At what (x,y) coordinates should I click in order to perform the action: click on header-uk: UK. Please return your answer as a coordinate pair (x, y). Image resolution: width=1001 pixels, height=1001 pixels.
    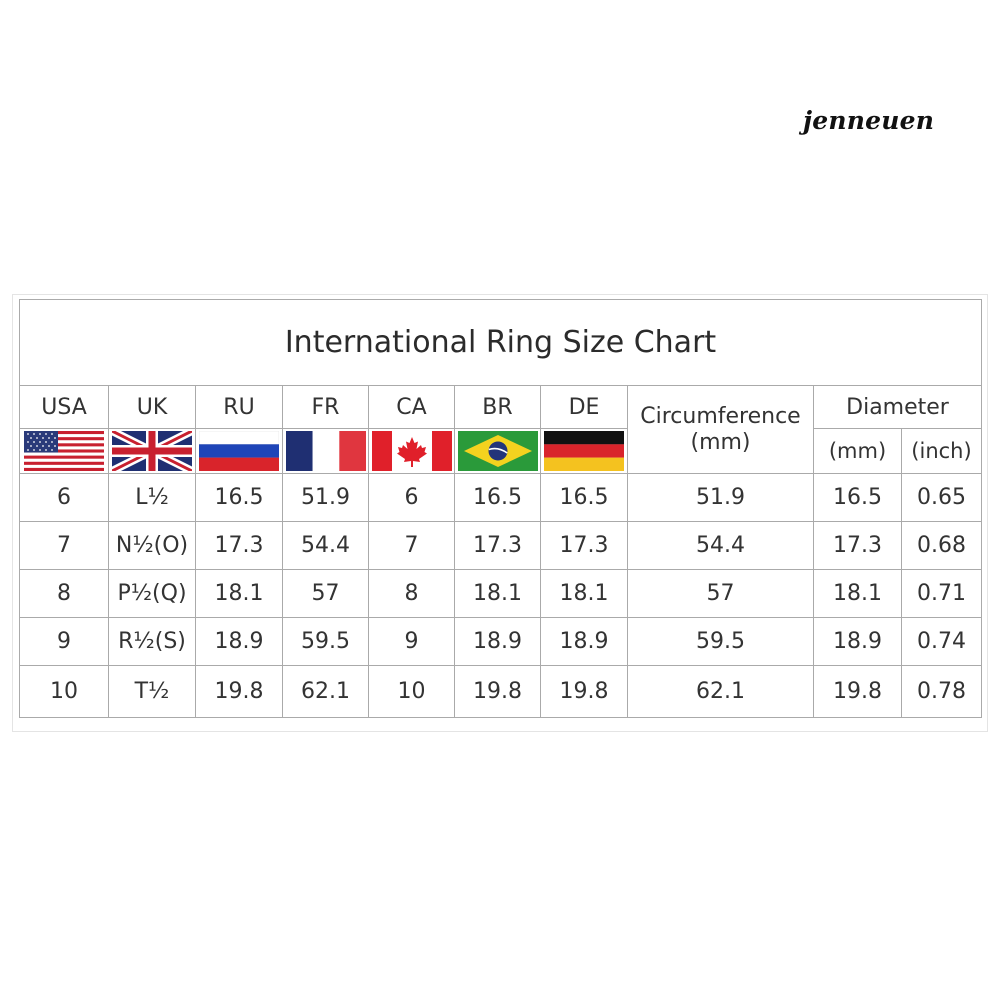
    Looking at the image, I should click on (152, 407).